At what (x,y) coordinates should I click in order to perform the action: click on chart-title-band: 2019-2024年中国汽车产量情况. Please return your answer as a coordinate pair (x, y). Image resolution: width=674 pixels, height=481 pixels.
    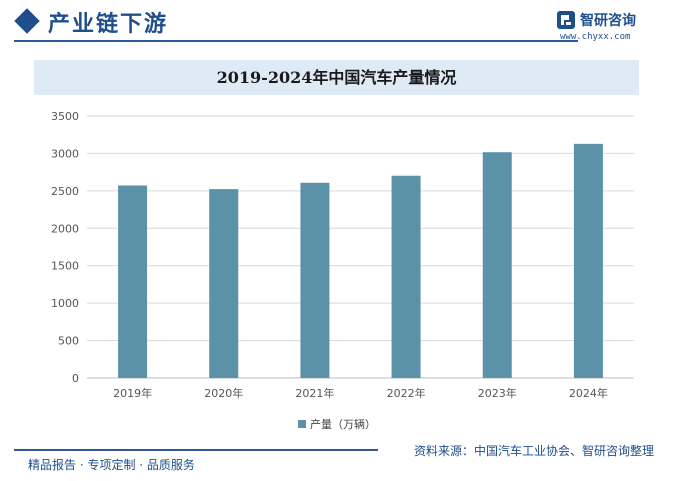
    Looking at the image, I should click on (336, 77).